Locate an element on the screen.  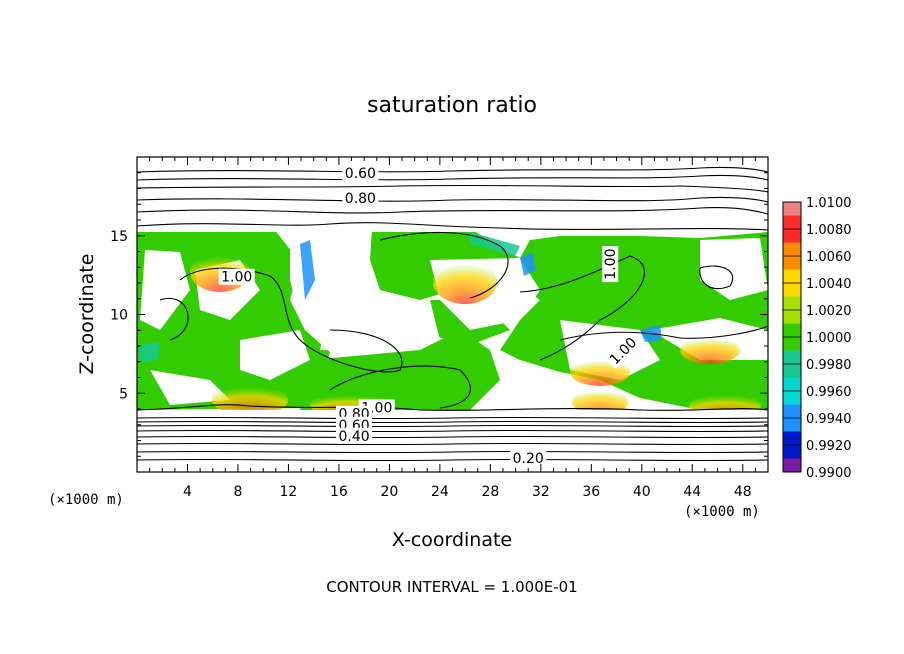
x-unit-right: (×1000 m) is located at coordinates (722, 512).